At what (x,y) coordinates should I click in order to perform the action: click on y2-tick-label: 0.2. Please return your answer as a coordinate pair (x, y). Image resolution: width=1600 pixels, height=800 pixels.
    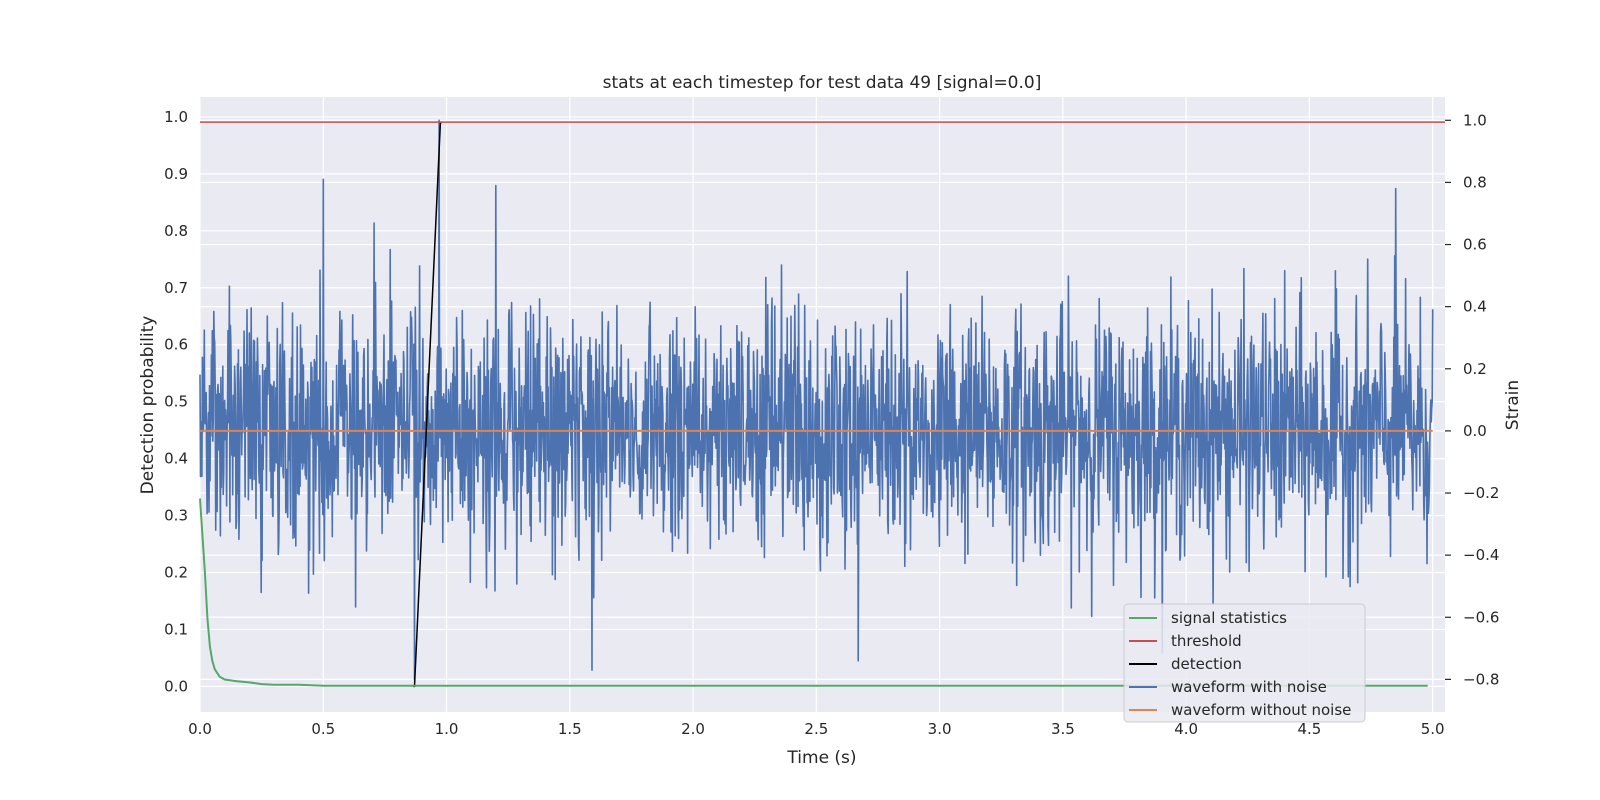
    Looking at the image, I should click on (1475, 369).